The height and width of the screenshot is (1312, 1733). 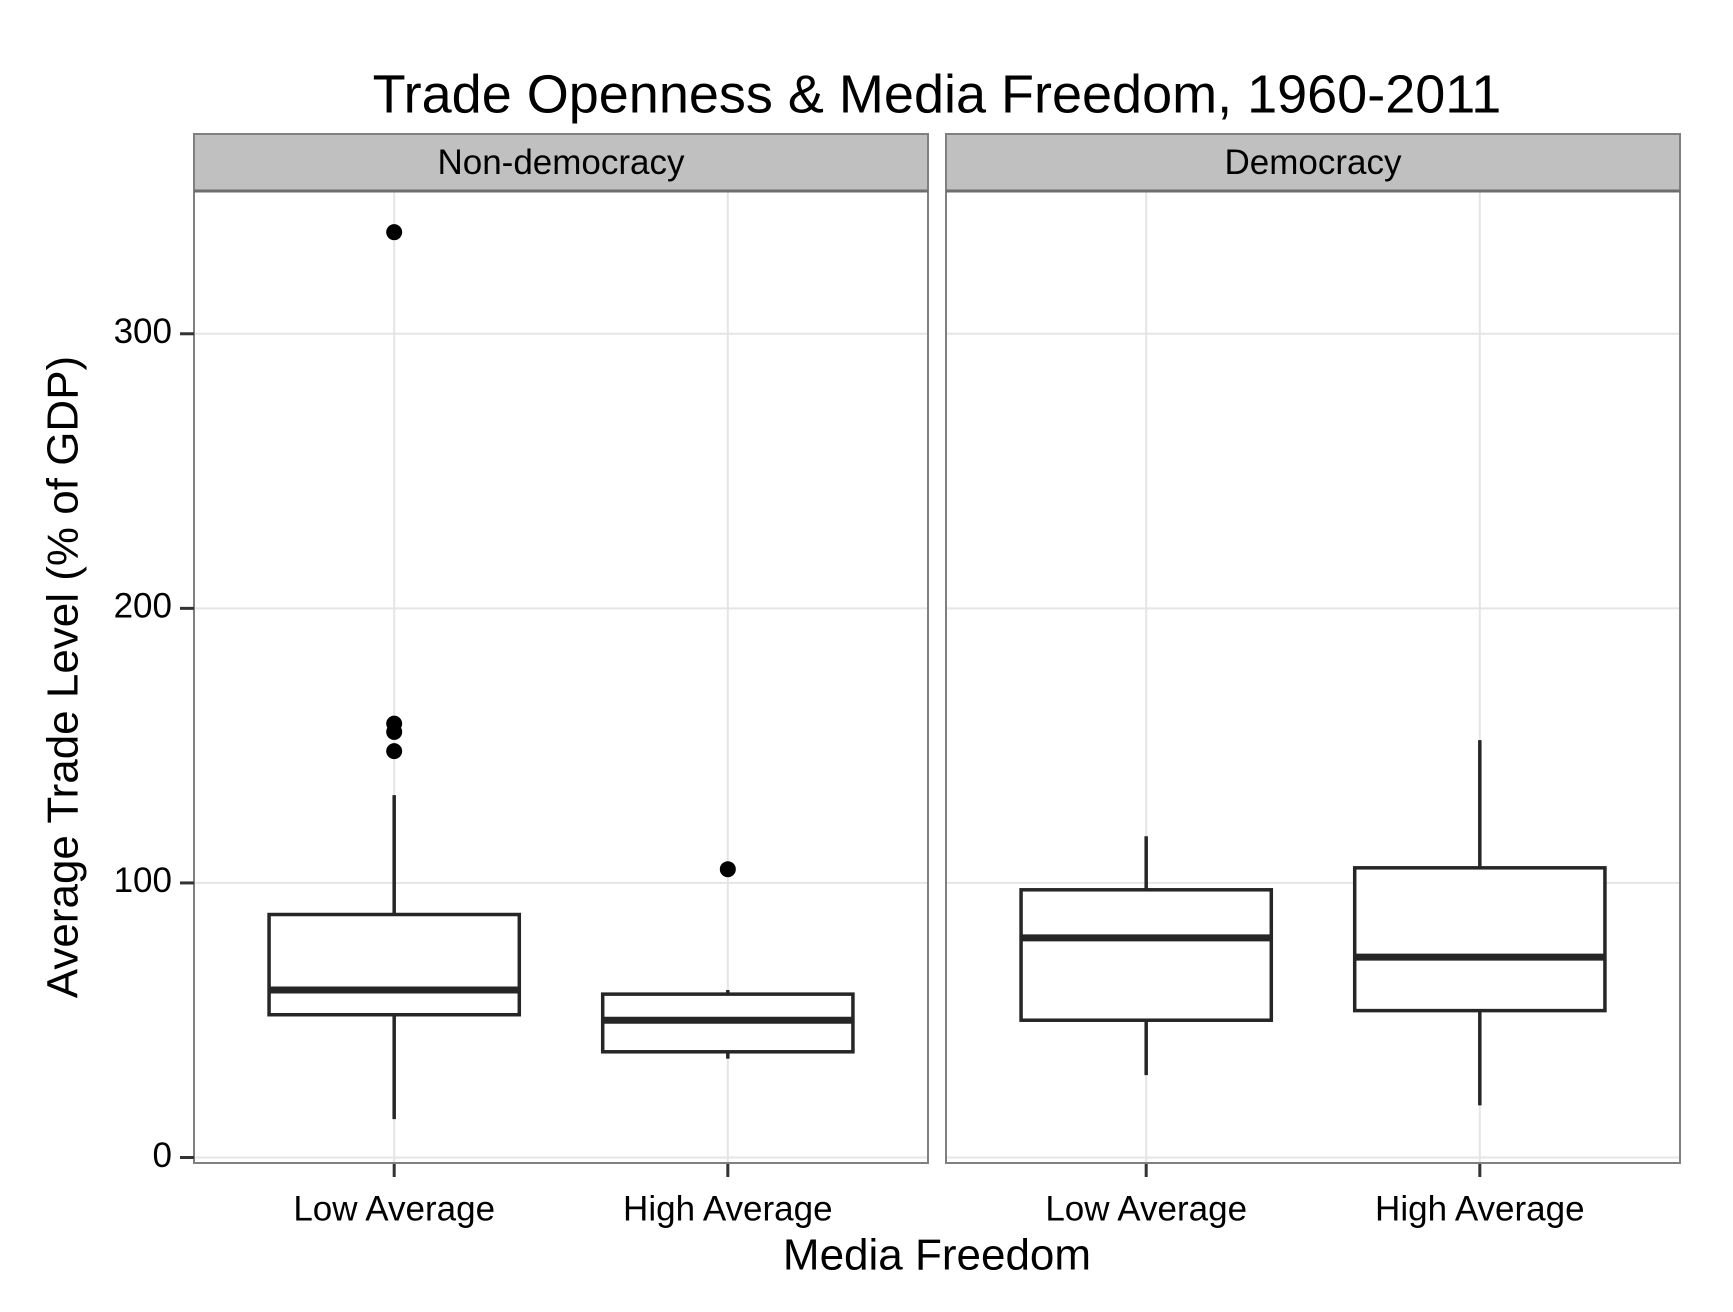 What do you see at coordinates (143, 331) in the screenshot?
I see `y-tick-label: 300` at bounding box center [143, 331].